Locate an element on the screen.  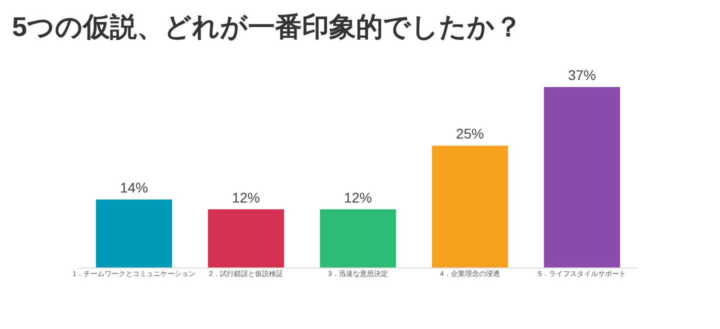
data-label: 25% is located at coordinates (470, 134).